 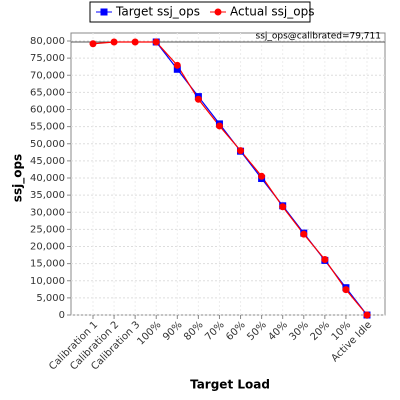 I want to click on legend-box, so click(x=200, y=12).